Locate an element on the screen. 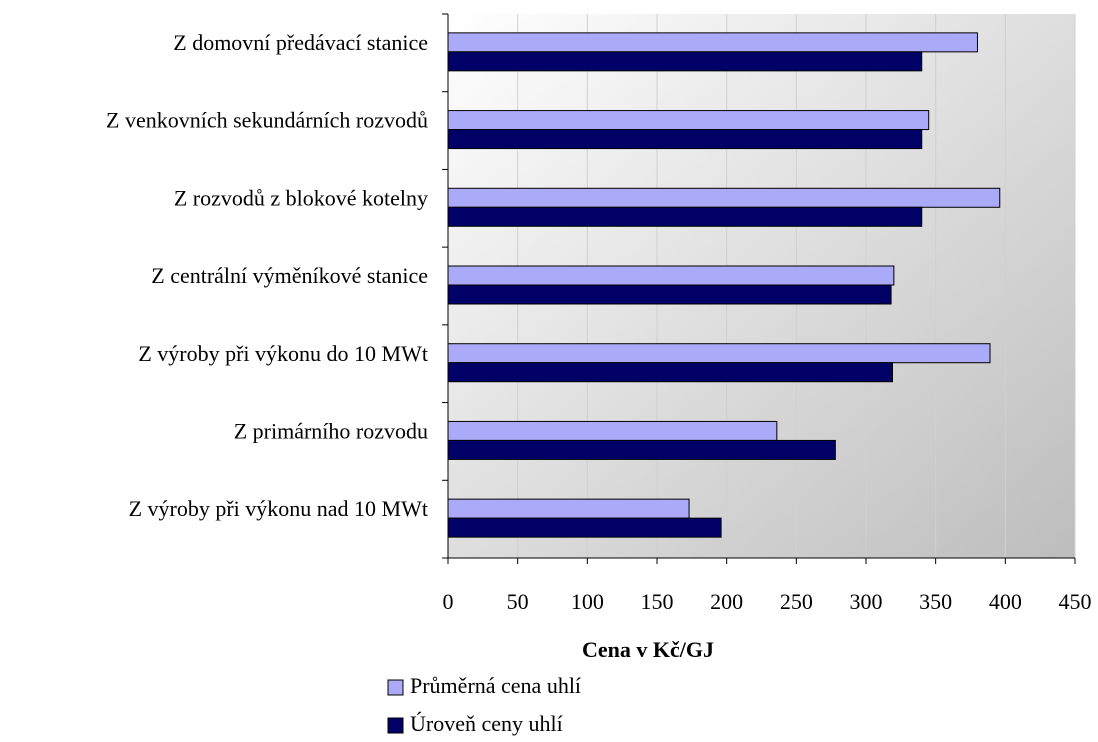  x-tick-label: 100 is located at coordinates (587, 601).